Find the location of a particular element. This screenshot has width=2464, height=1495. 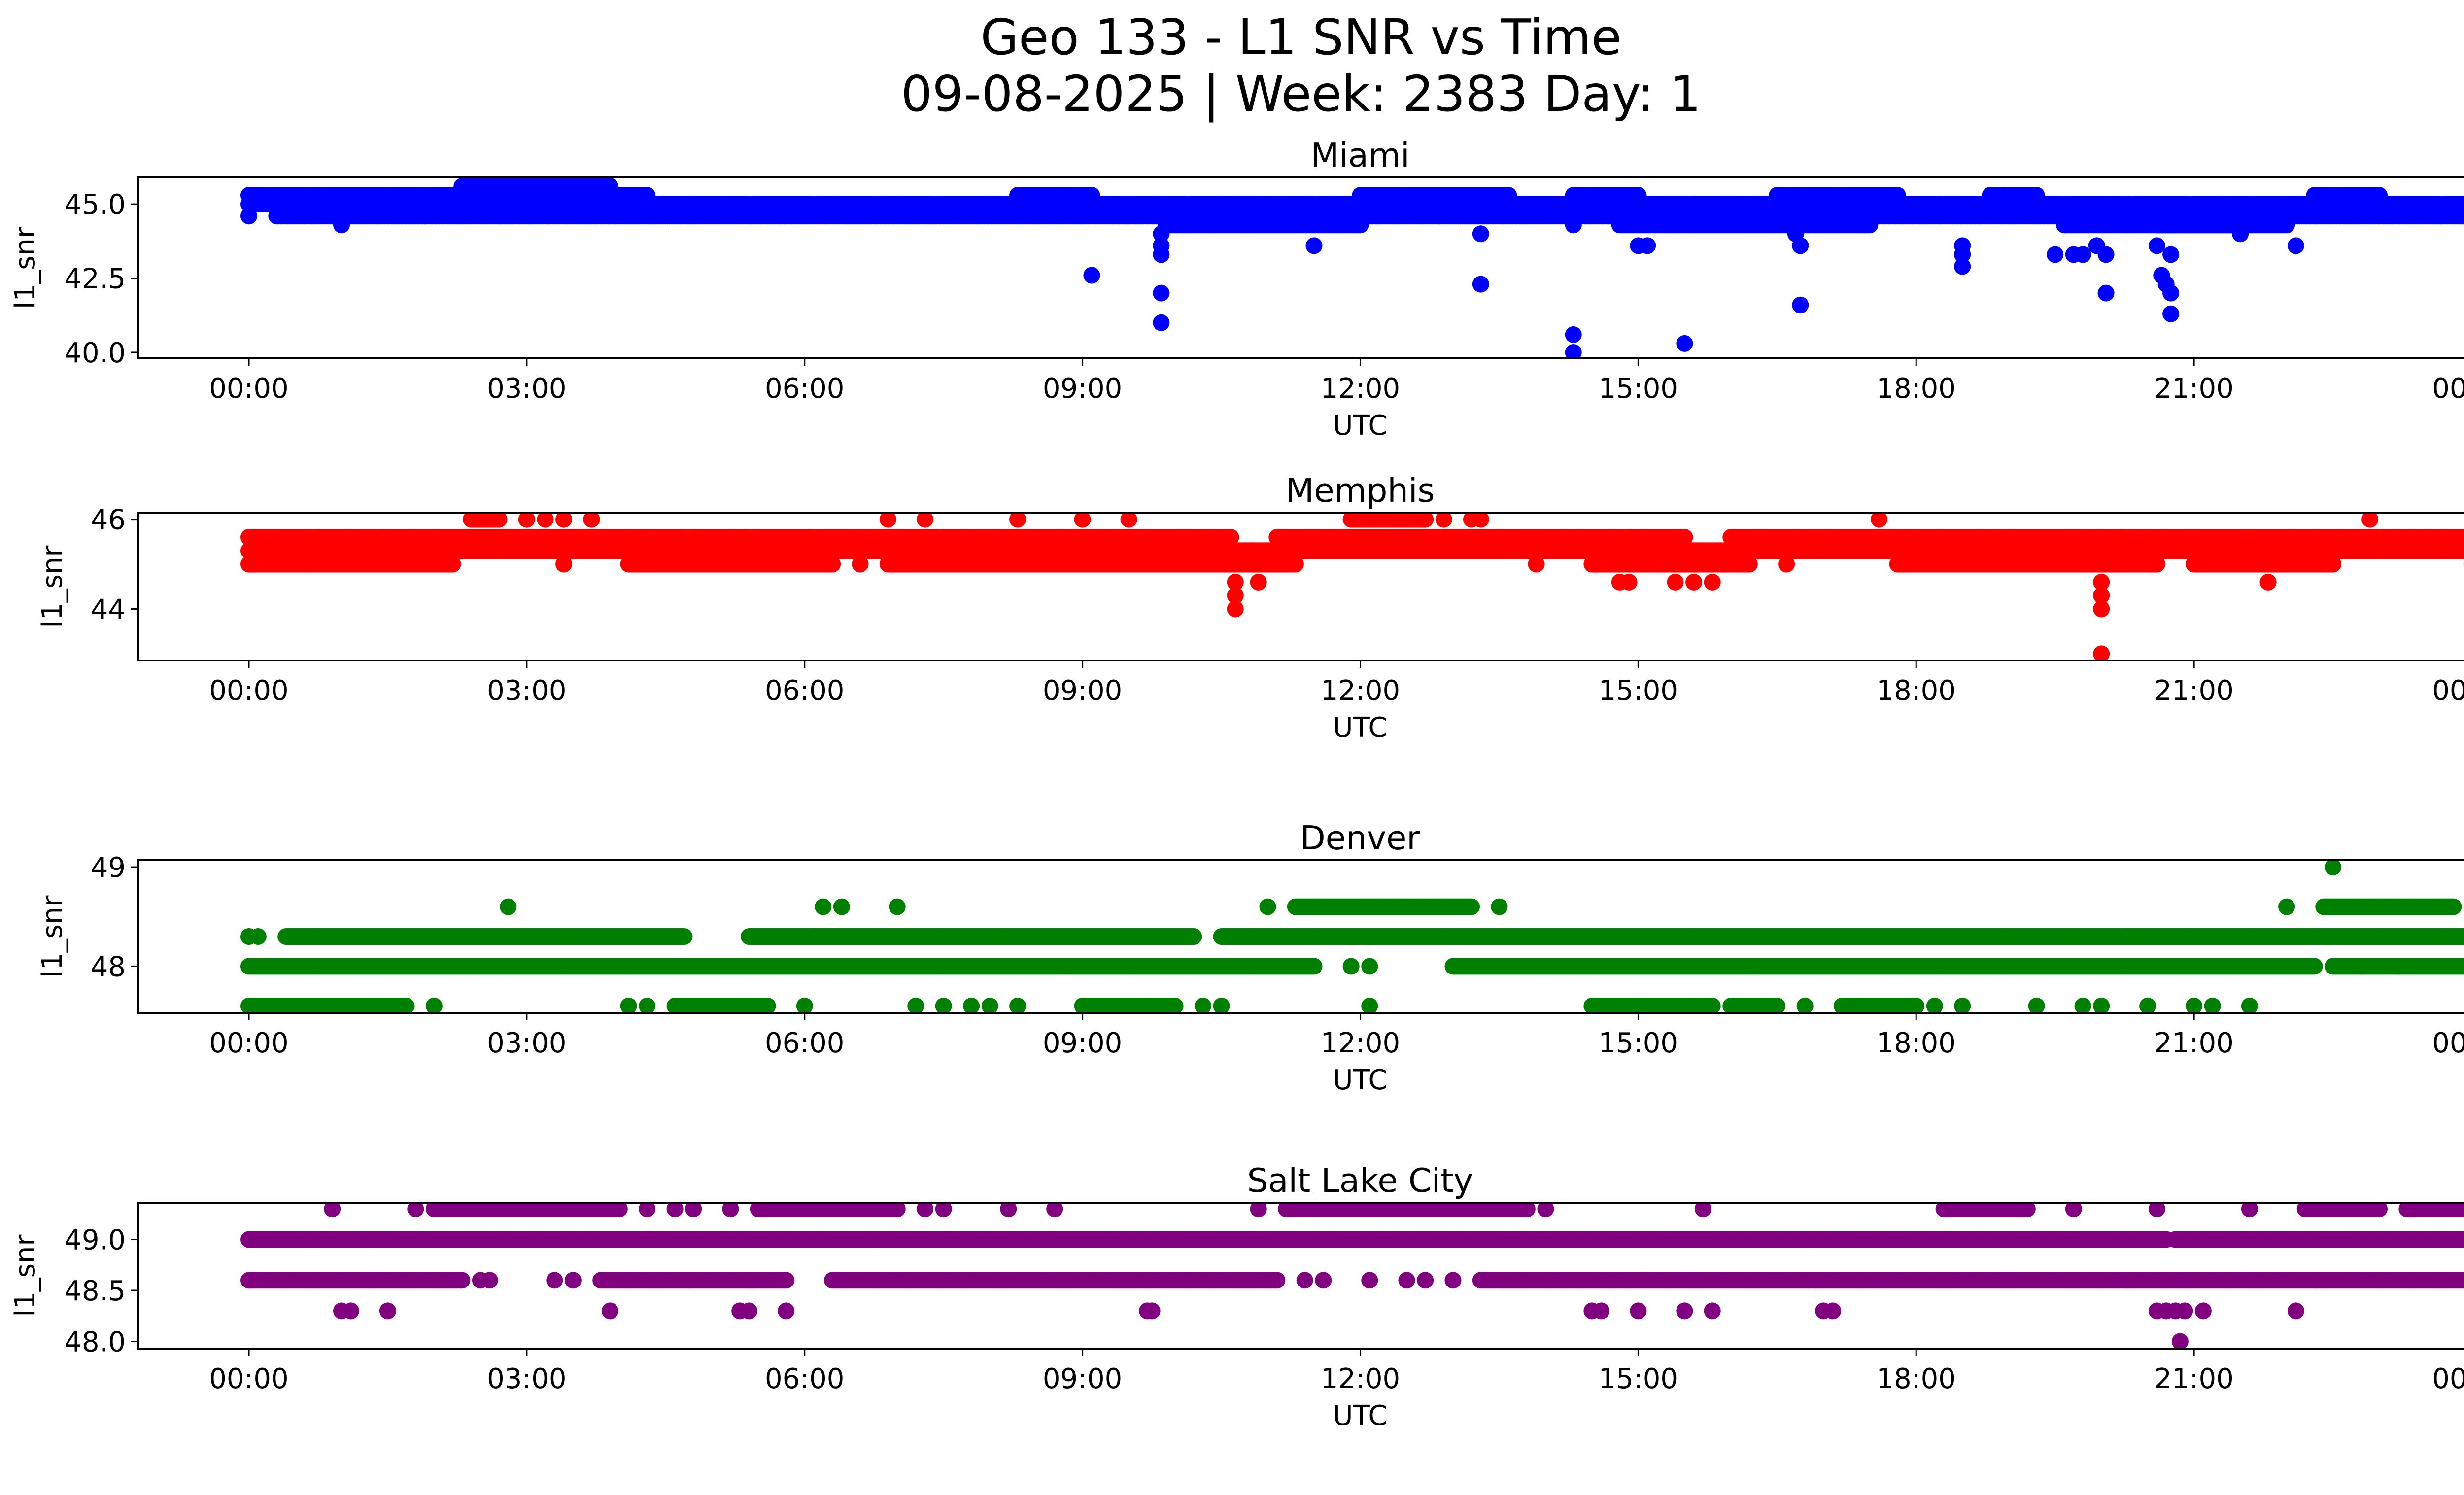

y-tick-label: 40.0 is located at coordinates (95, 353).